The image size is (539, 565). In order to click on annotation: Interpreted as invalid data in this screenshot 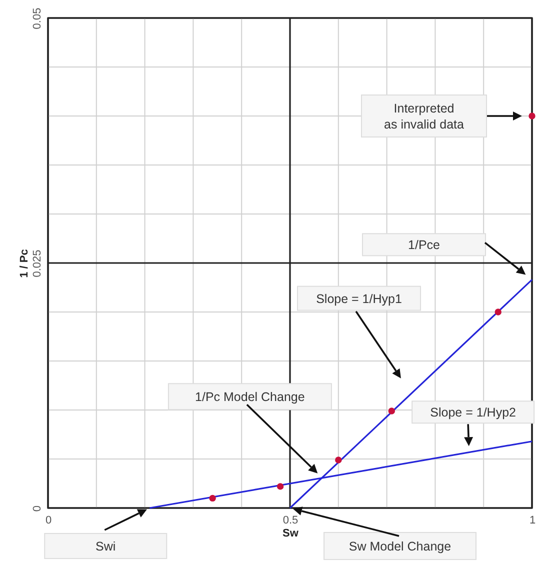, I will do `click(424, 117)`.